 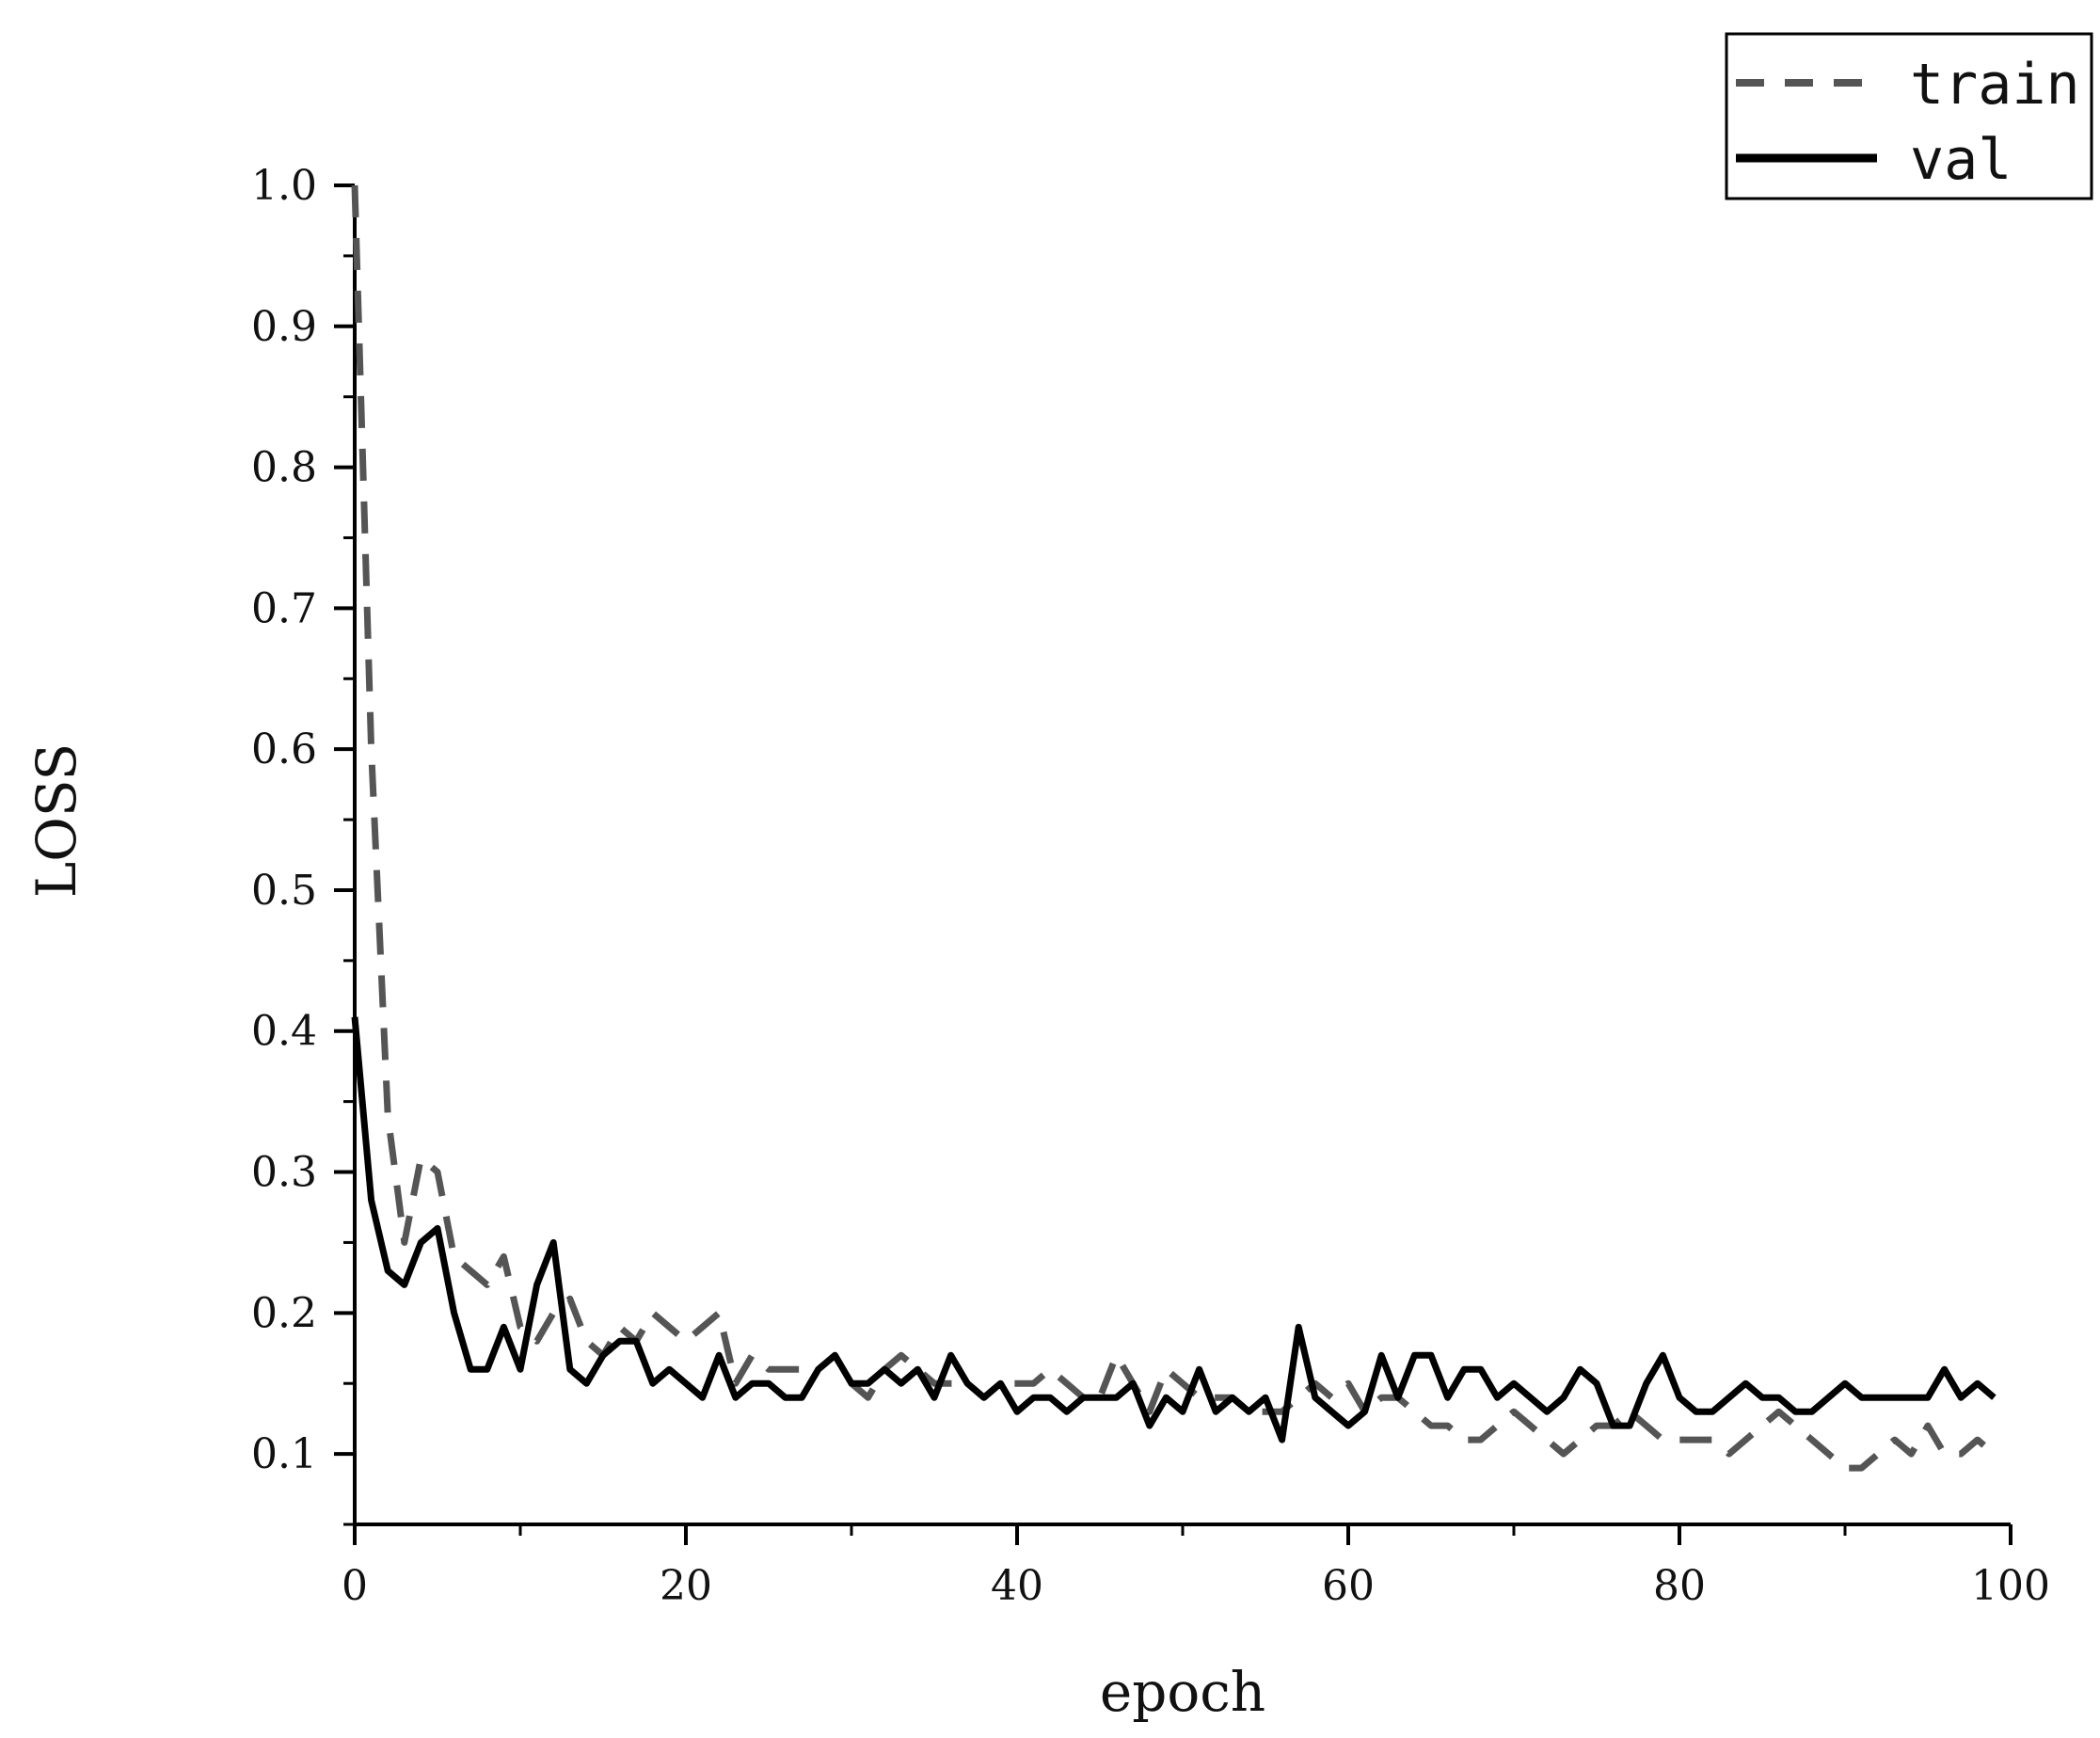 What do you see at coordinates (284, 891) in the screenshot?
I see `y-tick-label: 0.5` at bounding box center [284, 891].